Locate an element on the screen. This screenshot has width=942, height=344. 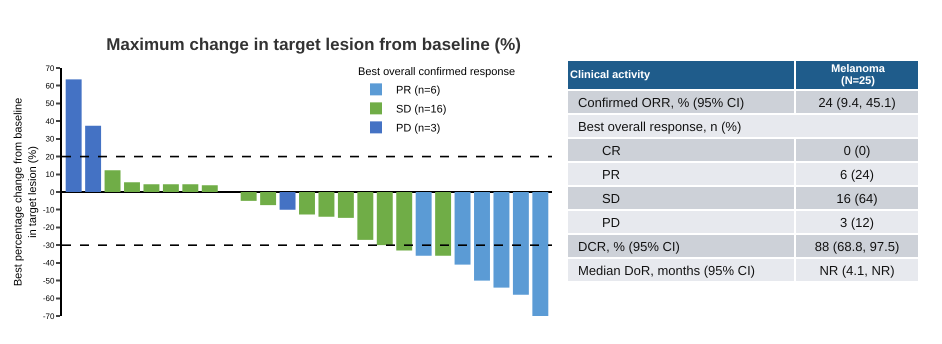
legend-title: Best overall confirmed response is located at coordinates (437, 72).